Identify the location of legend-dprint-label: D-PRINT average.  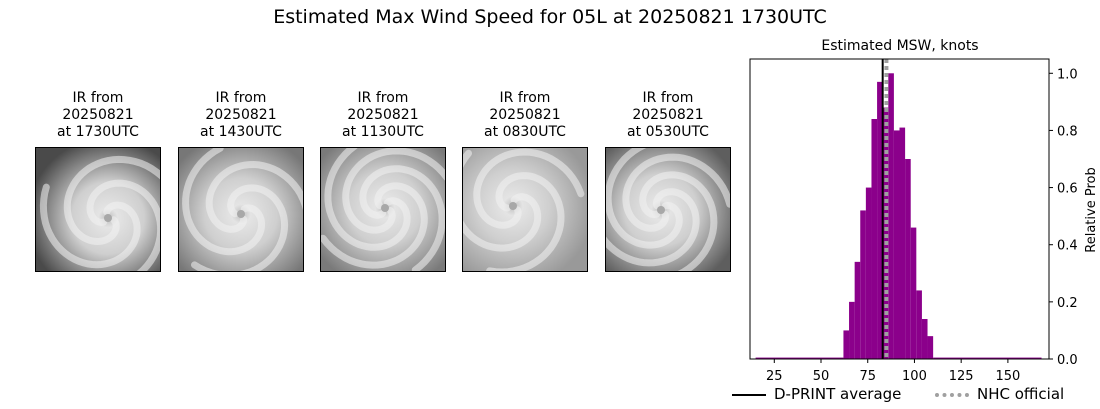
(838, 394).